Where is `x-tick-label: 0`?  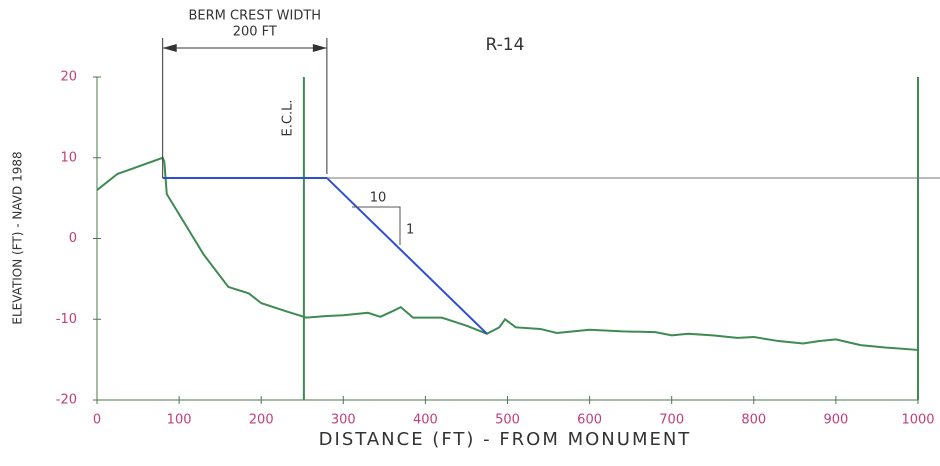
x-tick-label: 0 is located at coordinates (97, 420).